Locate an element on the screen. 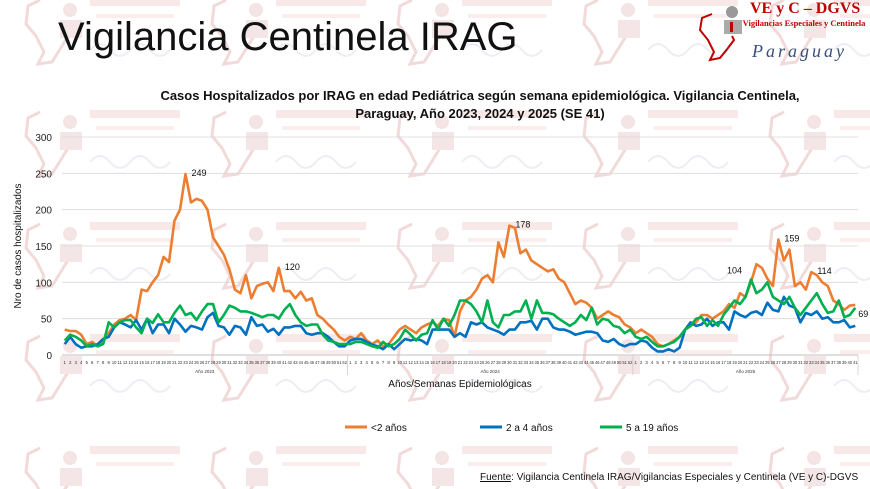 The image size is (870, 489). data-label: 159 is located at coordinates (791, 238).